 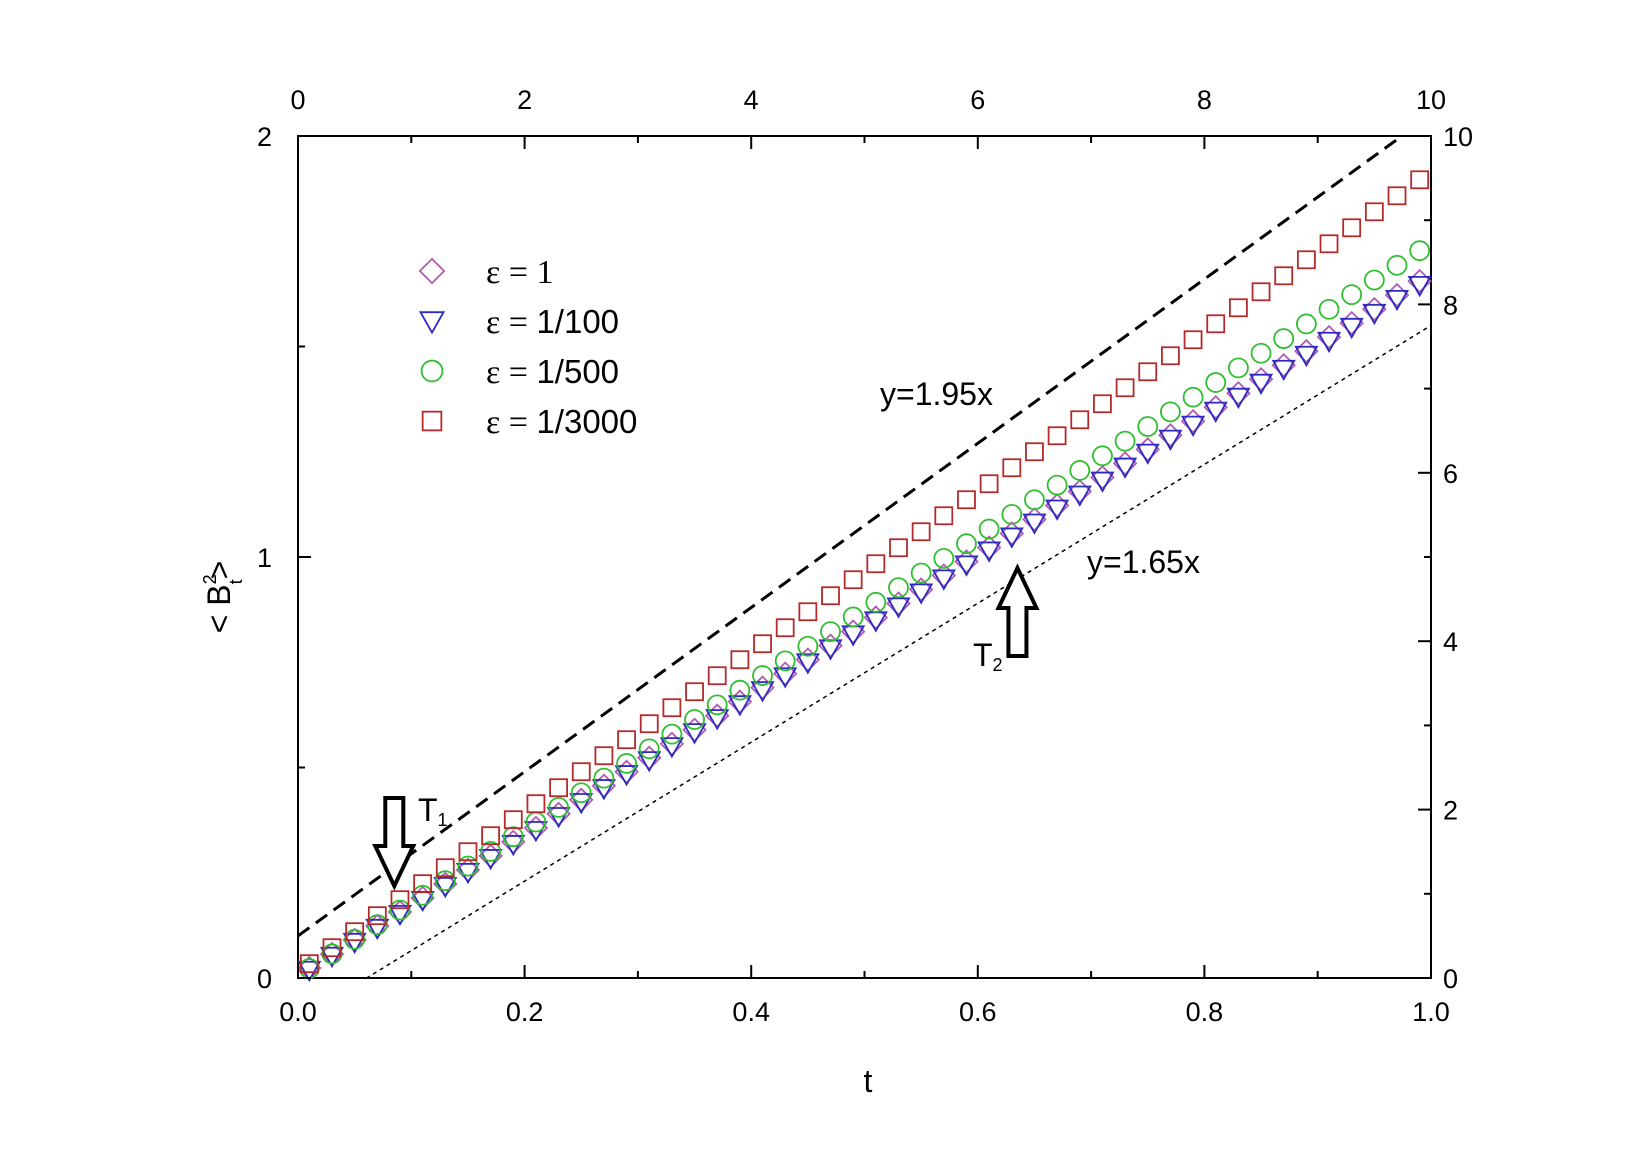 What do you see at coordinates (751, 1012) in the screenshot?
I see `x-tick-label: 0.4` at bounding box center [751, 1012].